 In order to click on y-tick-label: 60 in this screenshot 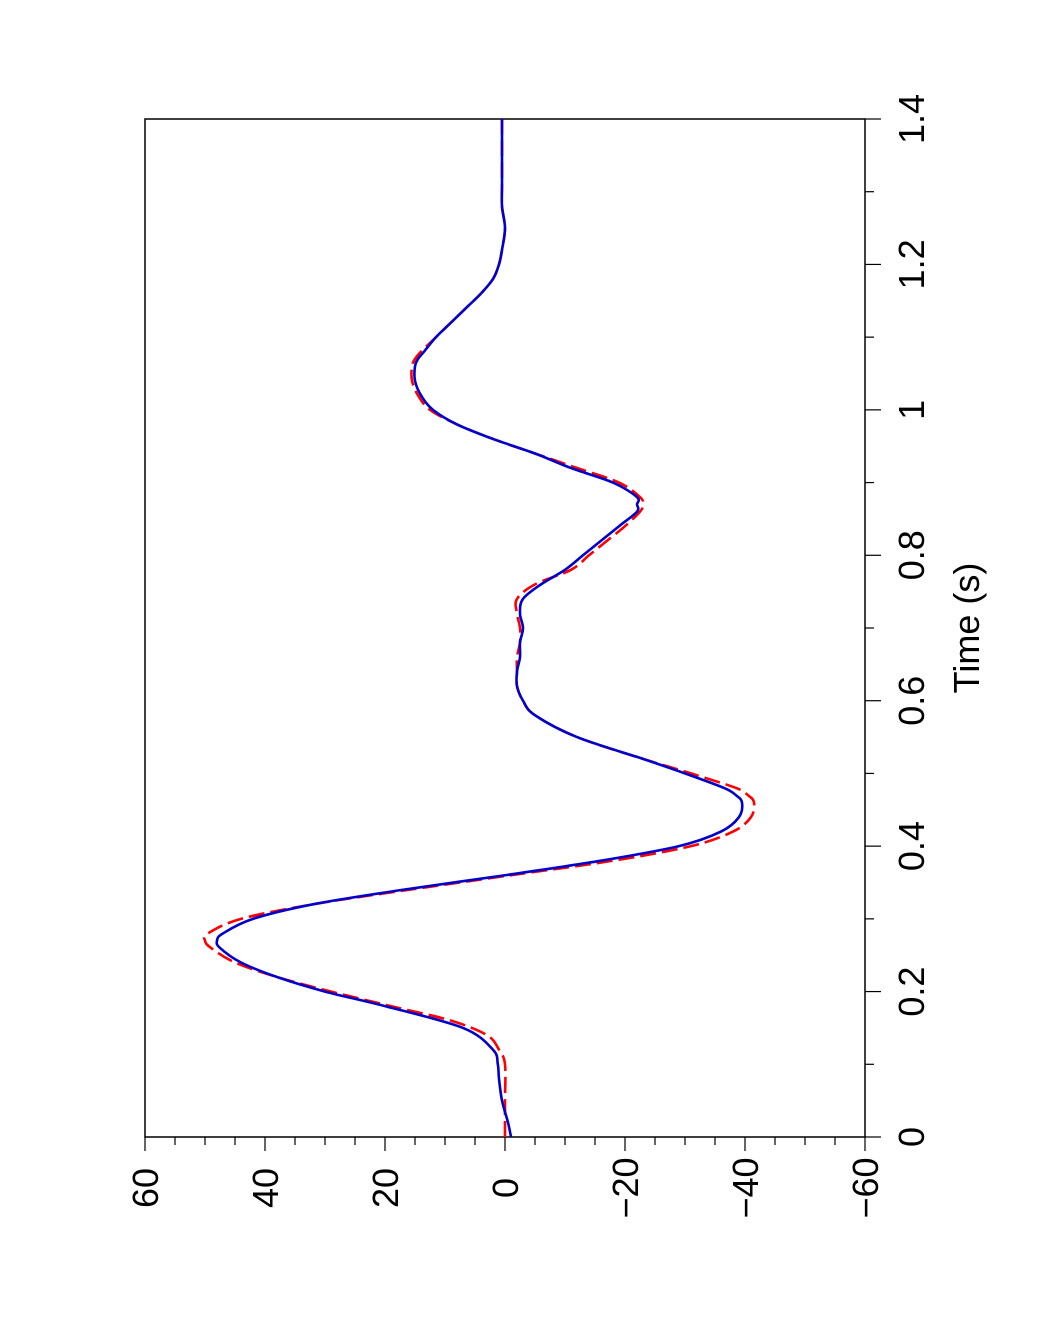, I will do `click(145, 1188)`.